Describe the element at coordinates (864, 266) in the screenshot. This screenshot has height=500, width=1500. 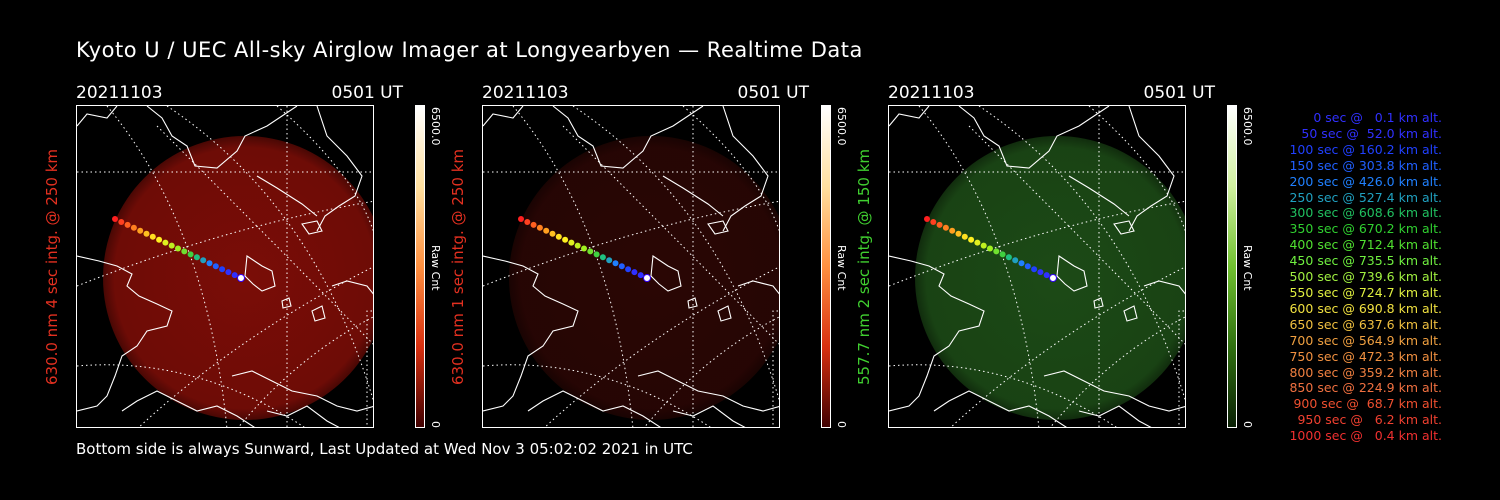
I see `panel-side-label: 557.7 nm 2 sec intg. @ 150 km` at that location.